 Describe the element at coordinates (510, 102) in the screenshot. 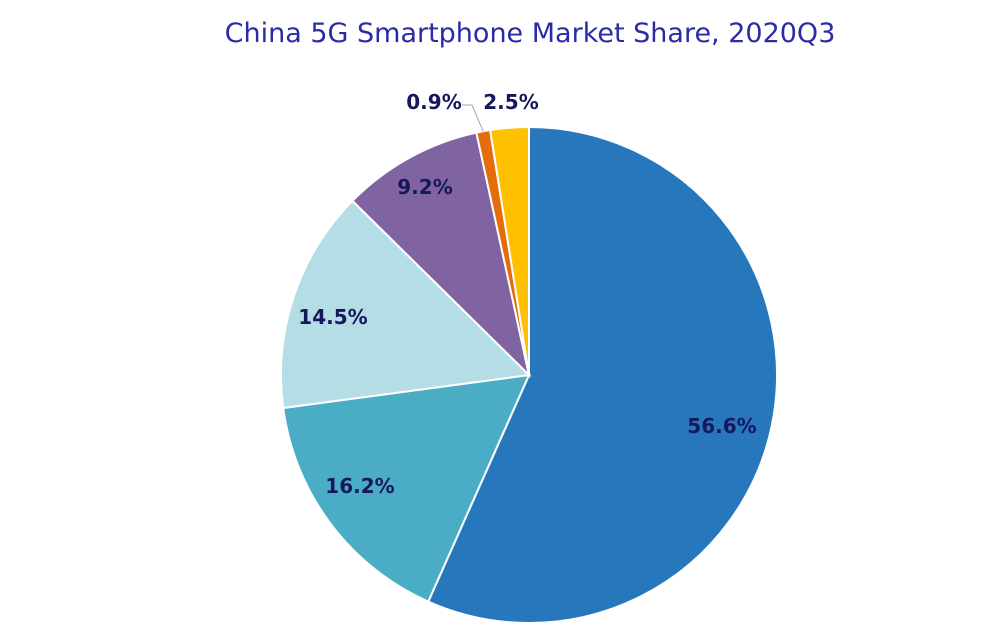

I see `slice-label-5: 2.5%` at that location.